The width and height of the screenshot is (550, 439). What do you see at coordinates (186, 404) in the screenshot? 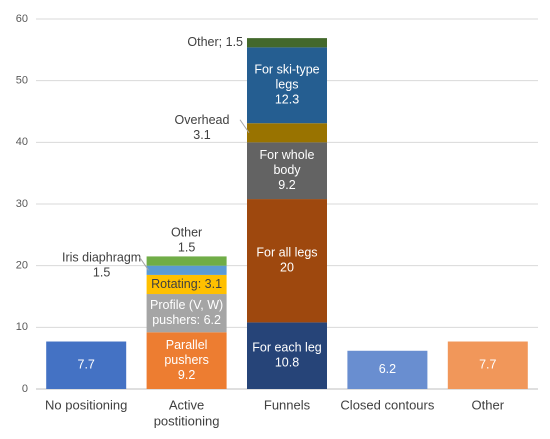
I see `x-category-label: Active` at bounding box center [186, 404].